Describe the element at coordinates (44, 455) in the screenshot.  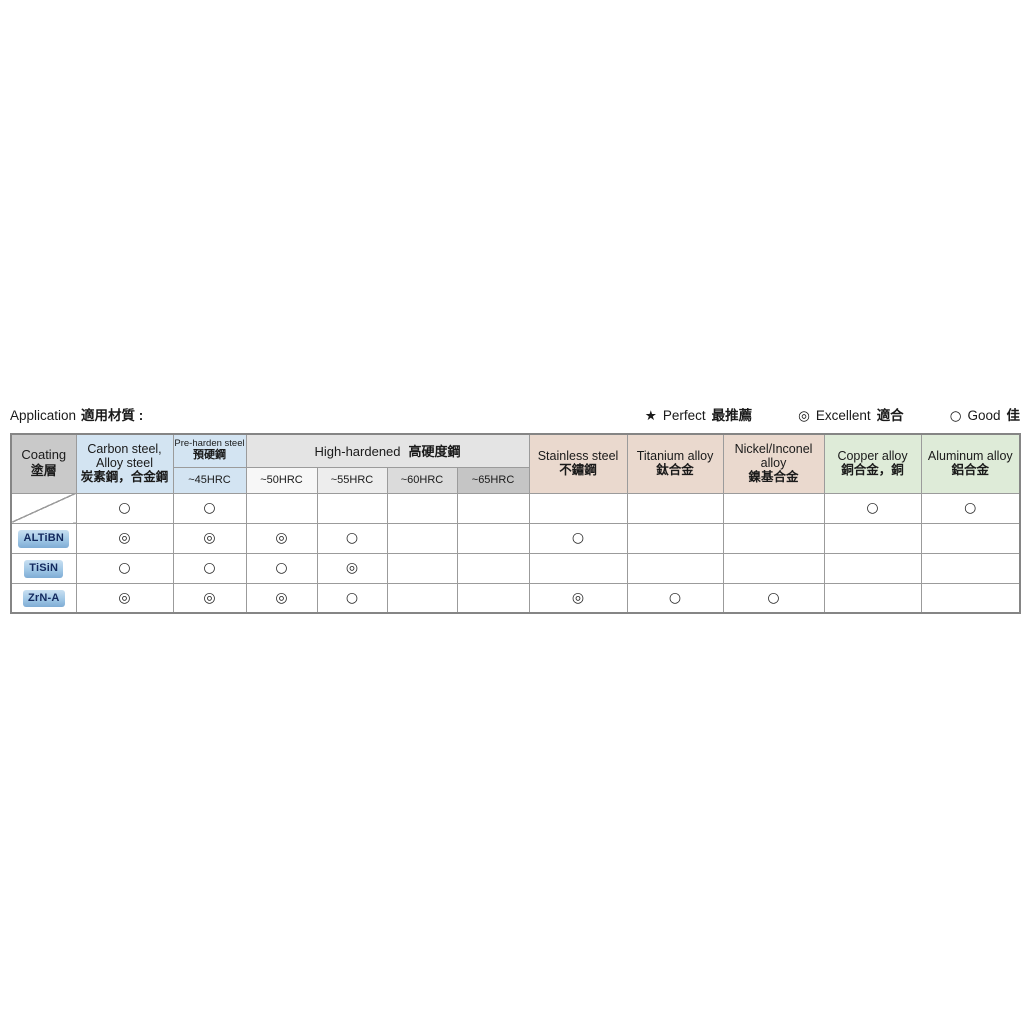
I see `header-coating-en: Coating` at that location.